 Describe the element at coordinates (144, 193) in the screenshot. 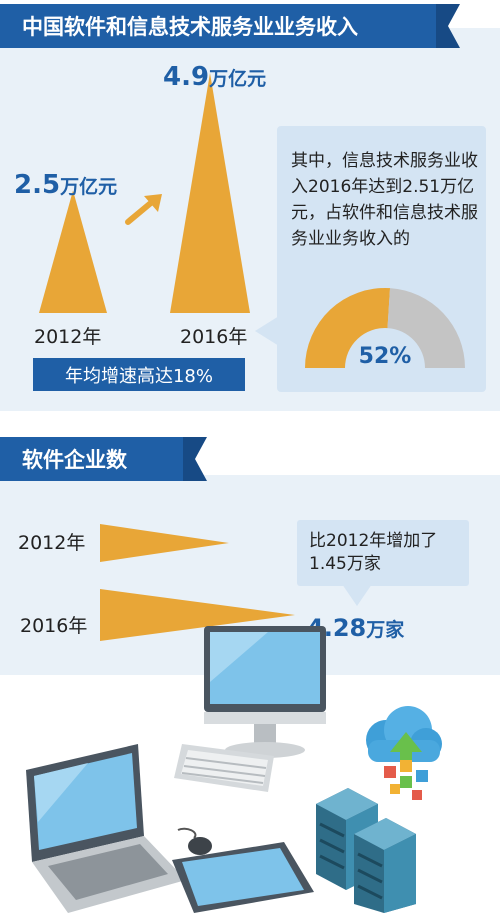

I see `revenue-bar-chart` at that location.